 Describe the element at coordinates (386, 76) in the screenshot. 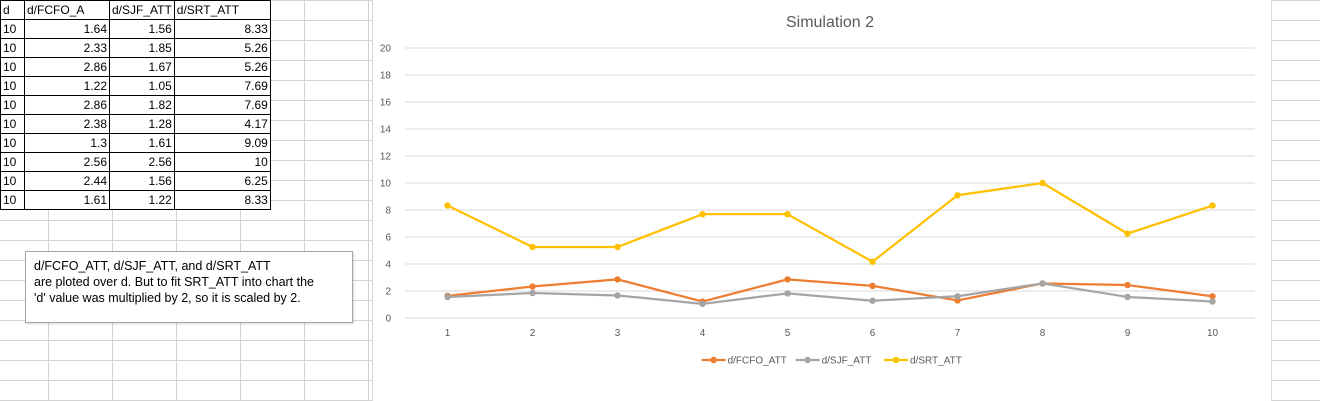

I see `y-tick-label: 18` at that location.